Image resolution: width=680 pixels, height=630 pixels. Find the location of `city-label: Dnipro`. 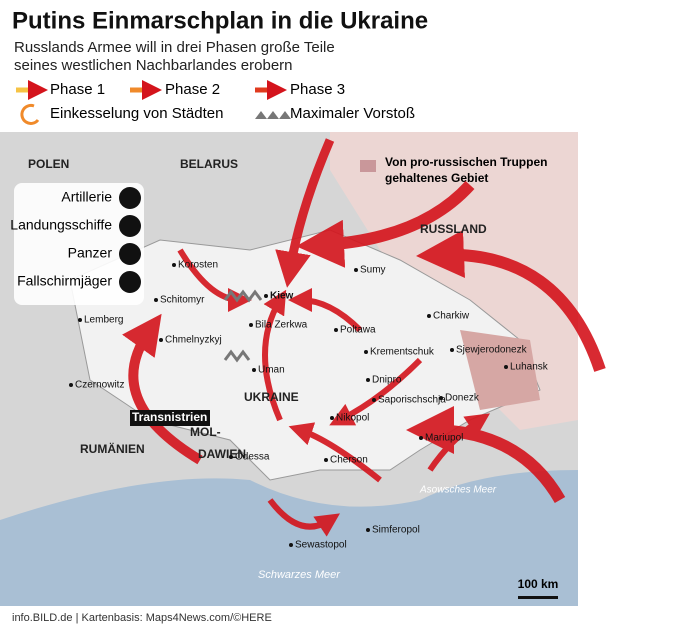

city-label: Dnipro is located at coordinates (387, 380).